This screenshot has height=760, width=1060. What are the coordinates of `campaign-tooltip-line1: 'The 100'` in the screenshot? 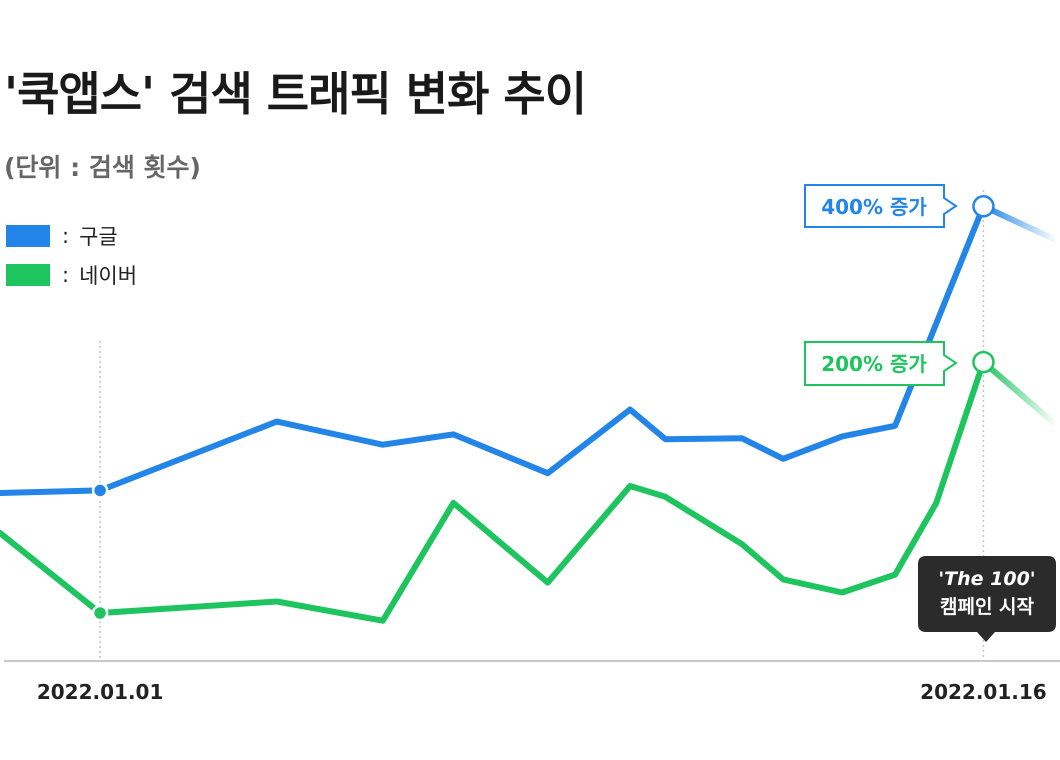 It's located at (986, 579).